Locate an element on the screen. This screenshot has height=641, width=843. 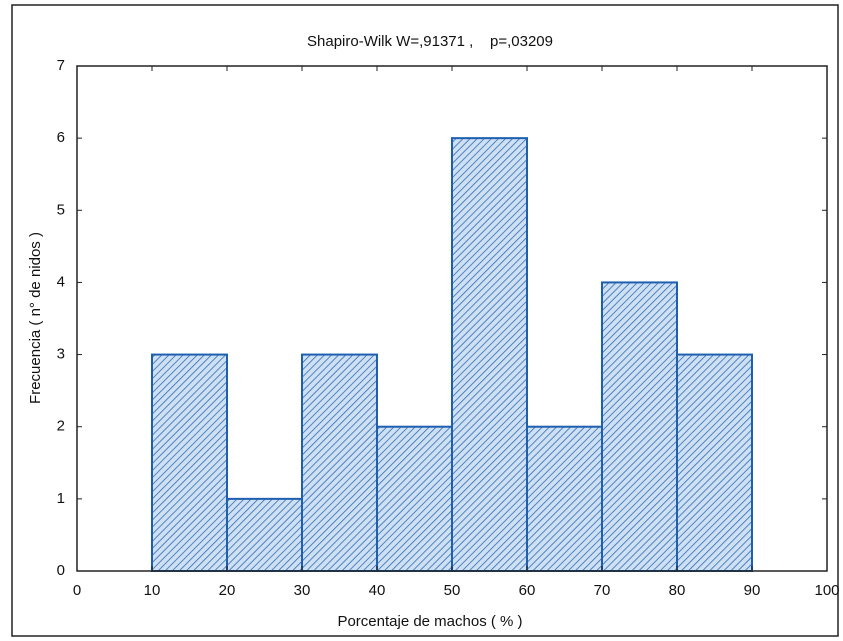
x-tick-label: 90 is located at coordinates (752, 590).